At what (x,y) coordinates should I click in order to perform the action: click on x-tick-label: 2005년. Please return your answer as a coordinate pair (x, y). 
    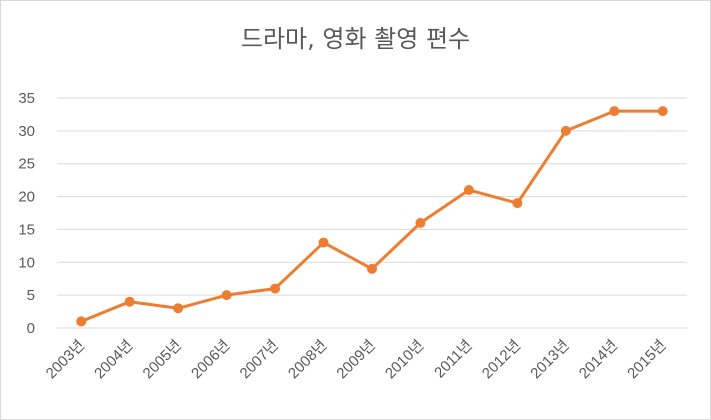
    Looking at the image, I should click on (162, 359).